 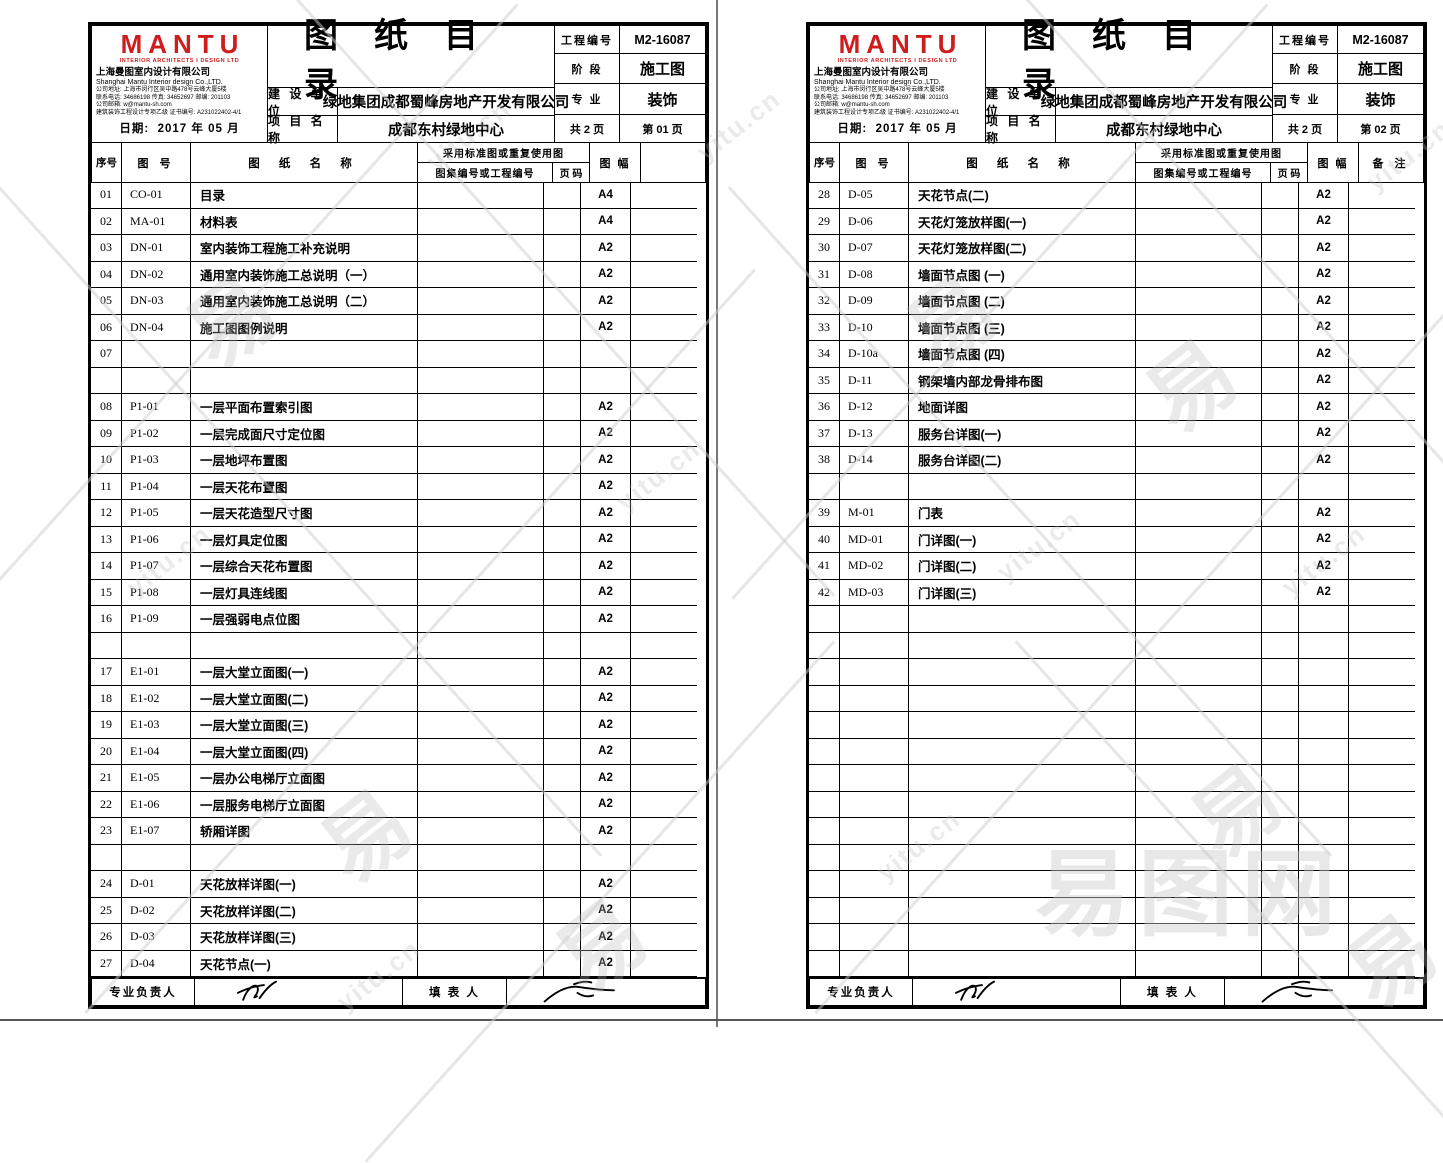 I want to click on cell-drawing-name: 一层大堂立面图(一), so click(x=304, y=672).